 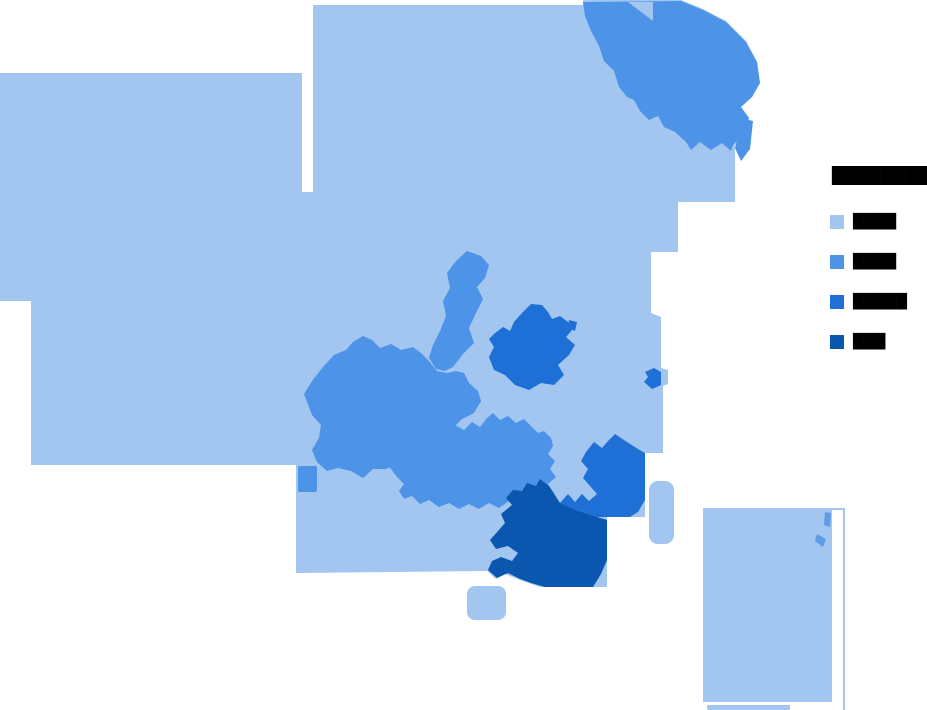 I want to click on legend-label-level-2: ████, so click(x=875, y=261).